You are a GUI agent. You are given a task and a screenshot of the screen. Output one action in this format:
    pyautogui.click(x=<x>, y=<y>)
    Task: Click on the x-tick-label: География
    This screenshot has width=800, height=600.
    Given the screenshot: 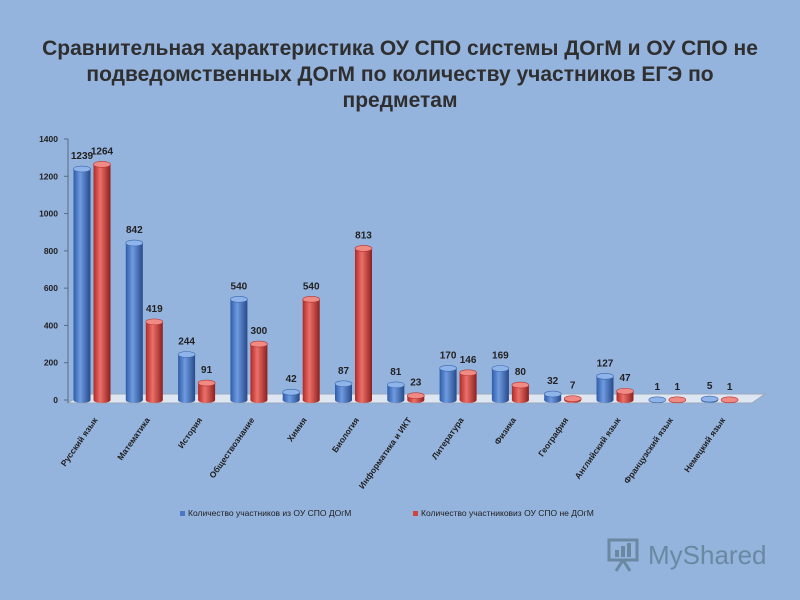 What is the action you would take?
    pyautogui.click(x=553, y=436)
    